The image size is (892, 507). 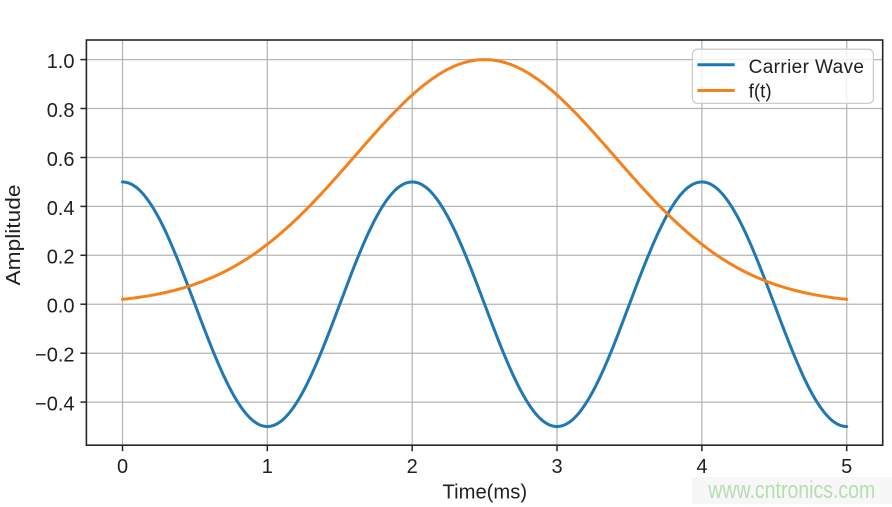 What do you see at coordinates (556, 467) in the screenshot?
I see `svg-text: 3` at bounding box center [556, 467].